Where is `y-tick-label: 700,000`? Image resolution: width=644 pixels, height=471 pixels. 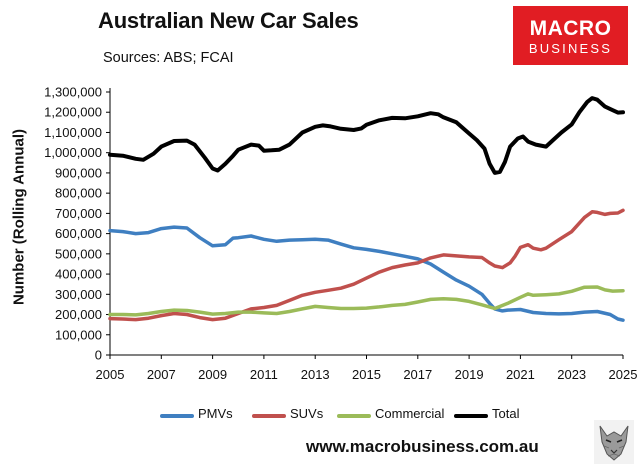 y-tick-label: 700,000 is located at coordinates (78, 213).